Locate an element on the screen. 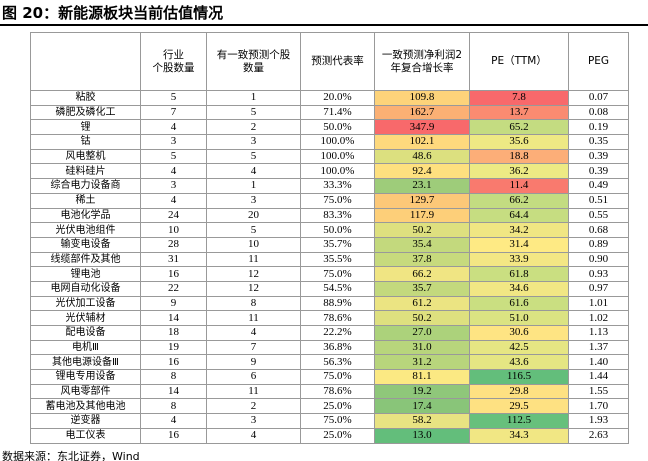  industry-name: 配电设备 is located at coordinates (85, 333).